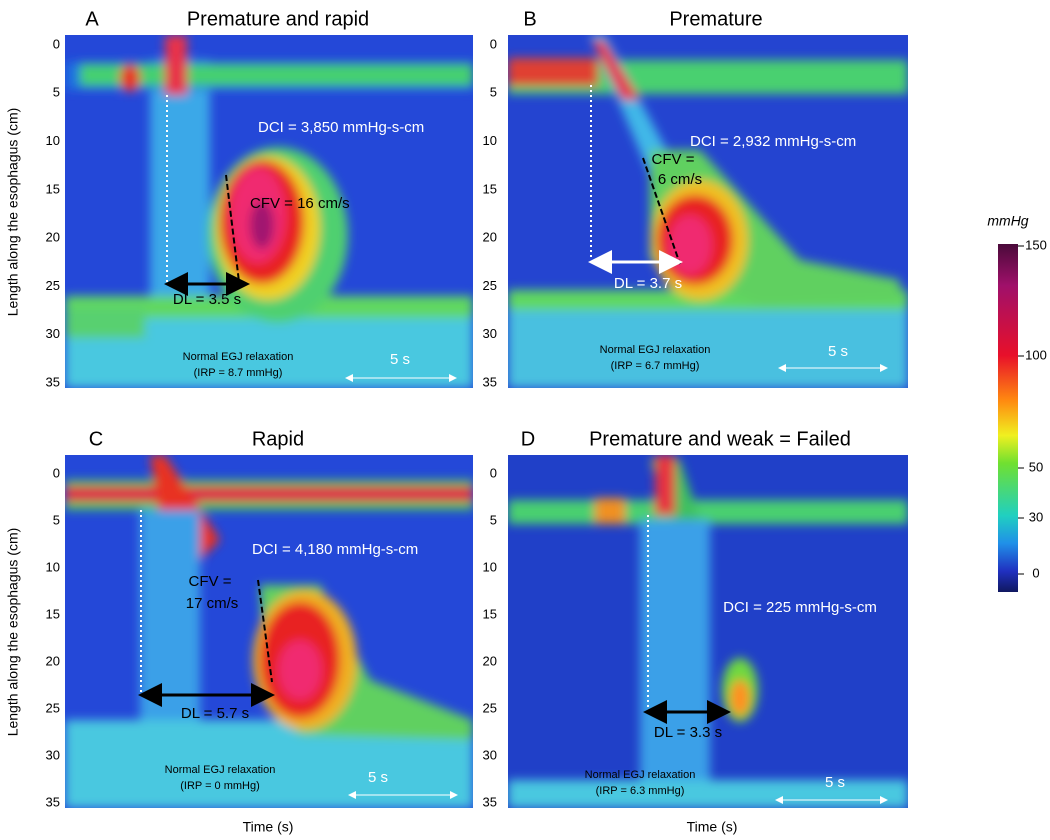 The image size is (1050, 840). Describe the element at coordinates (529, 19) in the screenshot. I see `panel-letter: B` at that location.